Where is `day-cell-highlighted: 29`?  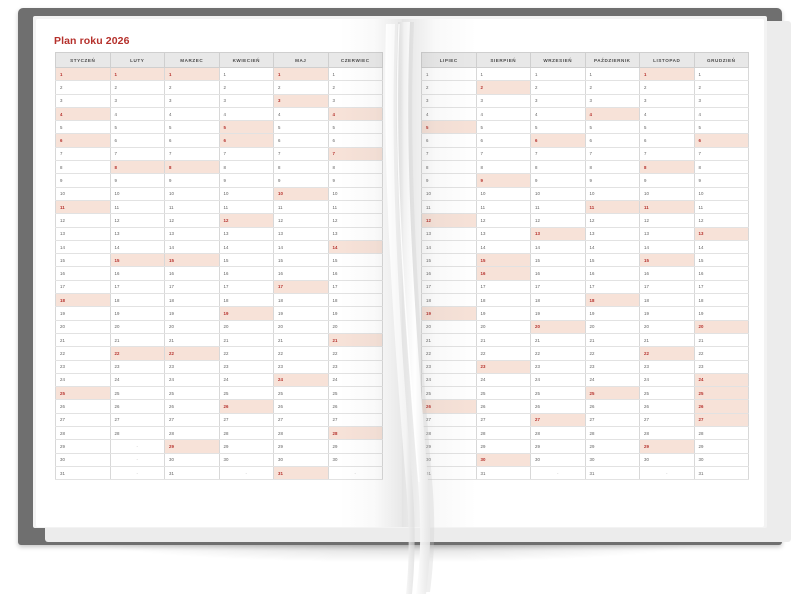
day-cell-highlighted: 29 is located at coordinates (192, 446).